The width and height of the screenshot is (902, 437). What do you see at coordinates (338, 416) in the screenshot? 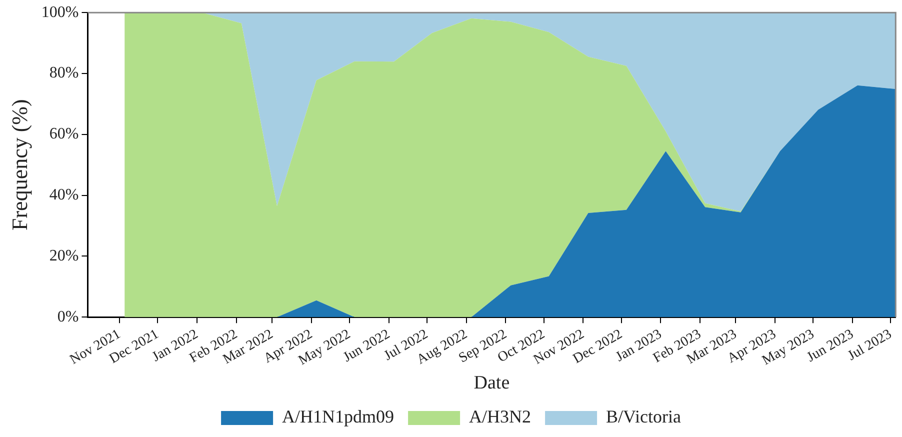
I see `legend-label: A/H1N1pdm09` at bounding box center [338, 416].